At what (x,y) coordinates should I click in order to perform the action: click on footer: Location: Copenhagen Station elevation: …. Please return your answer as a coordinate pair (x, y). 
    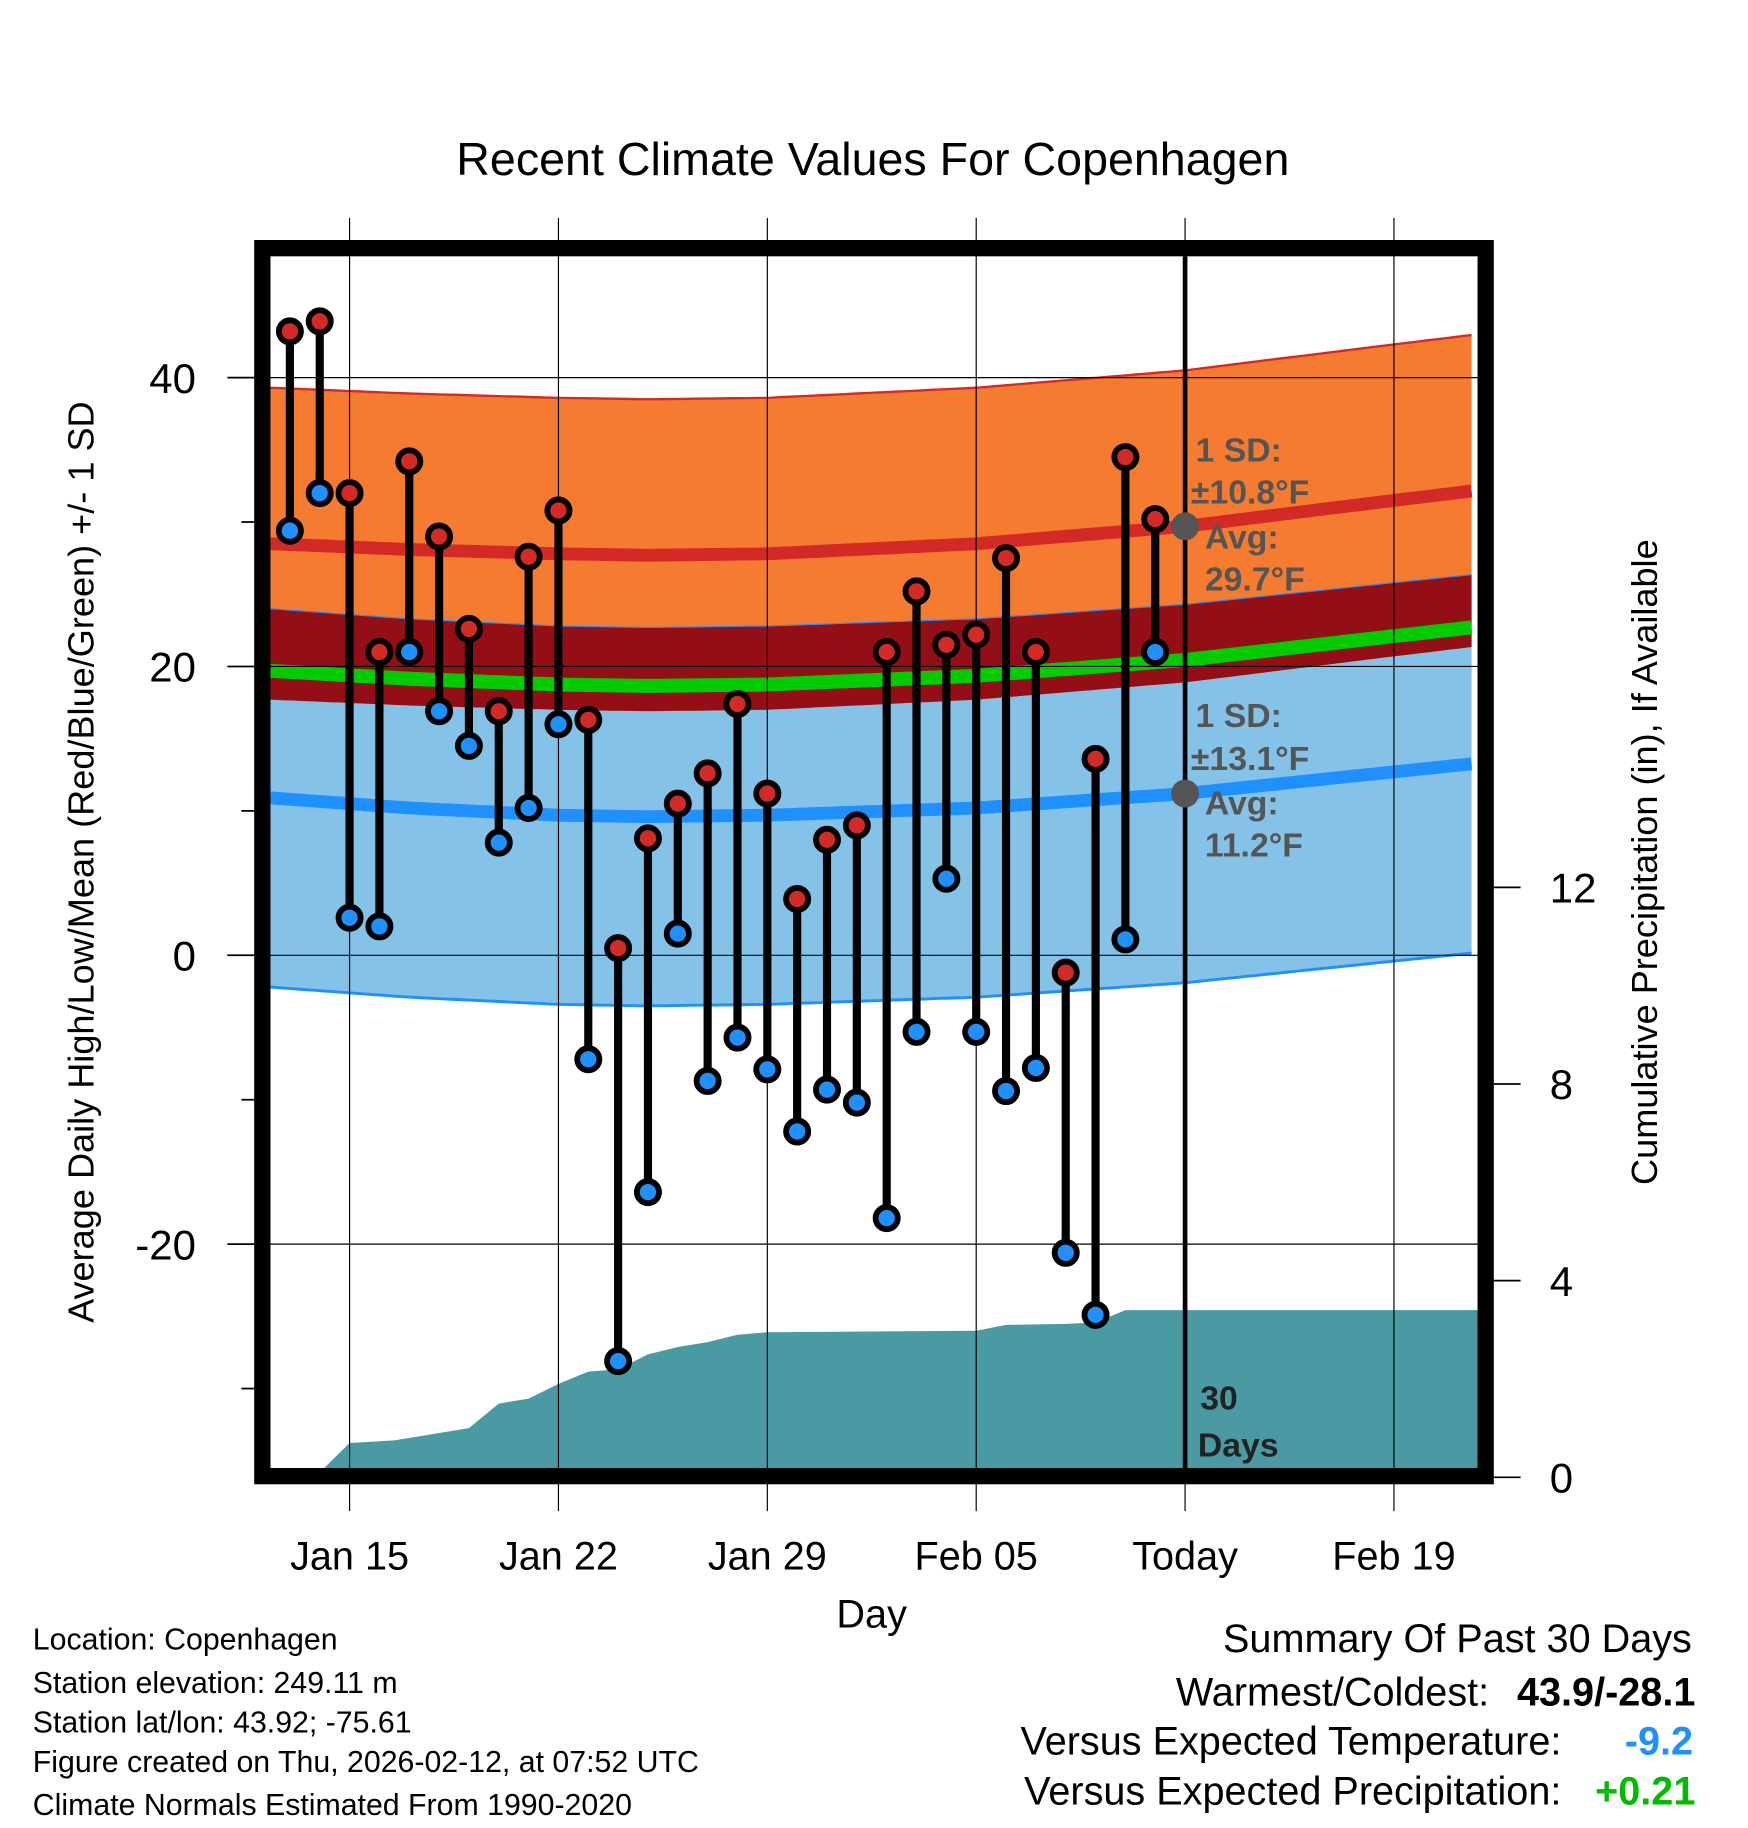
    Looking at the image, I should click on (366, 1723).